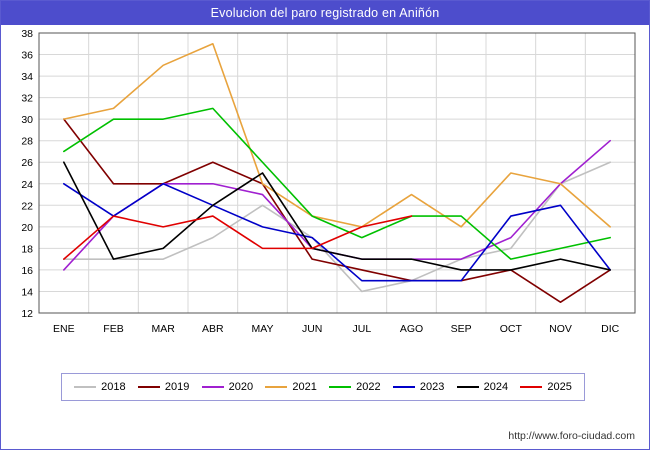  I want to click on page-title: Evolucion del paro registrado en Aniñón, so click(325, 13).